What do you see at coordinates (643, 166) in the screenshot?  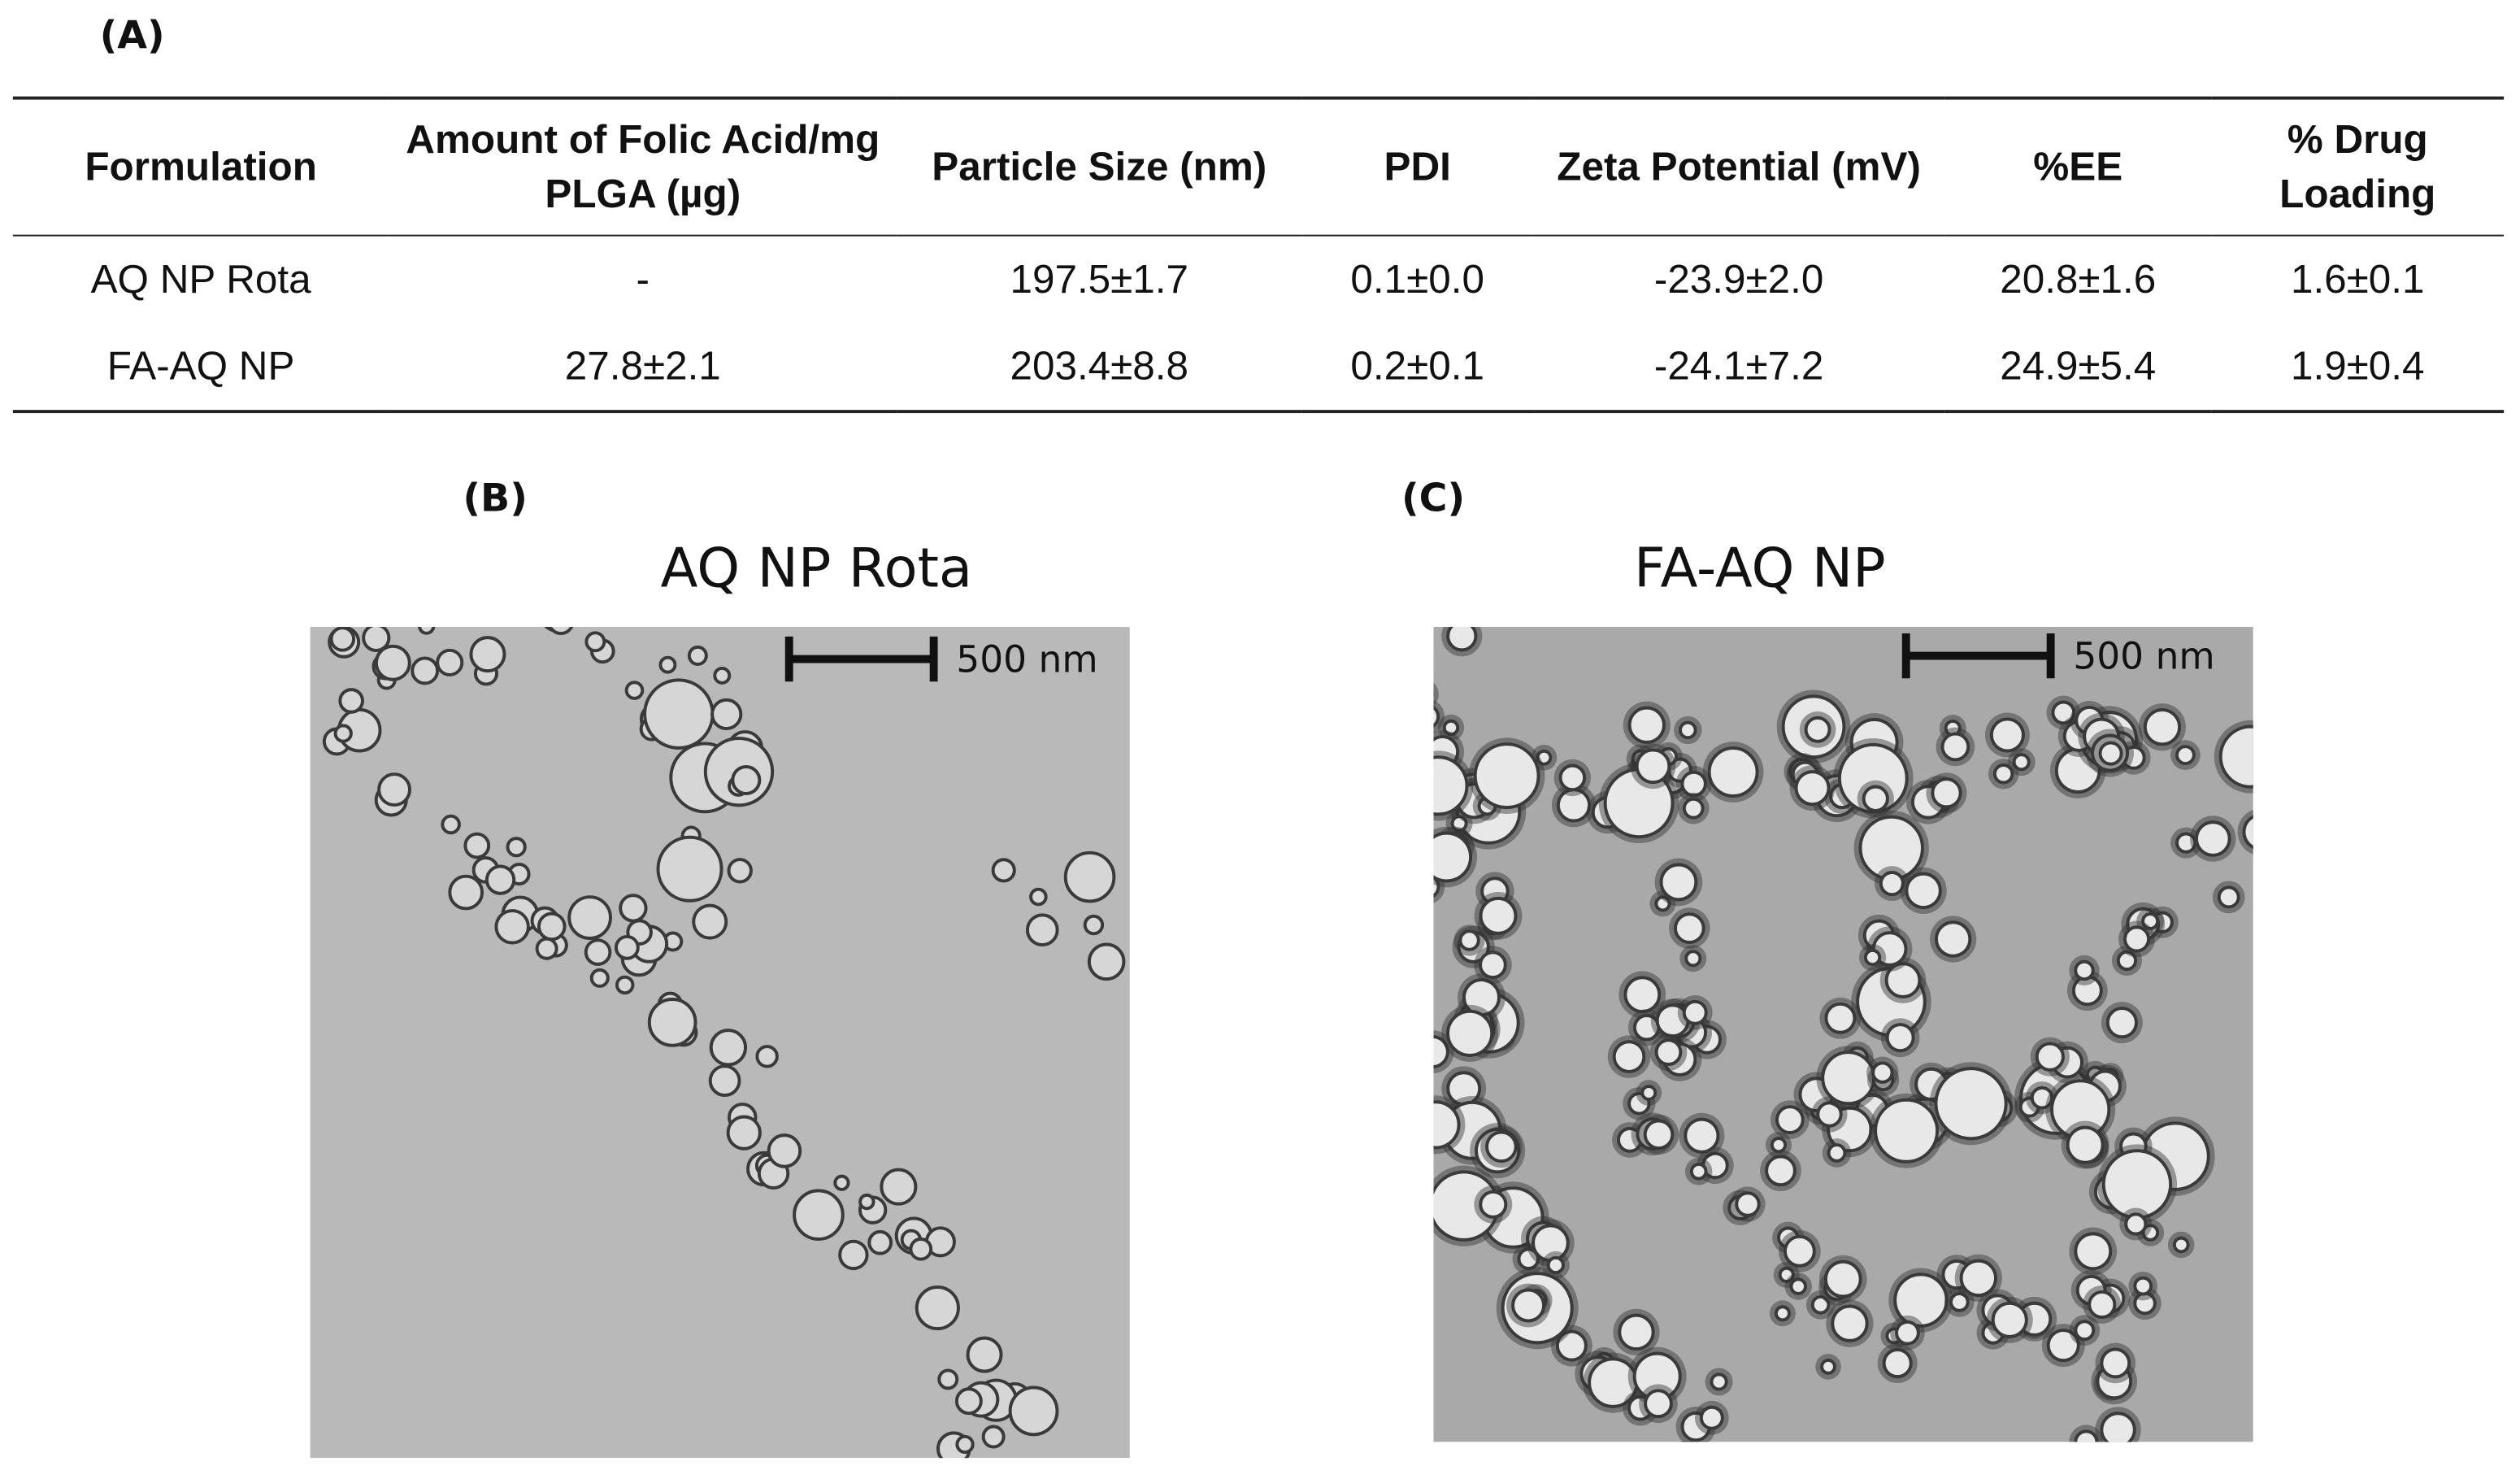 I see `column-header: Amount of Folic Acid/mg PLGA (µg)` at bounding box center [643, 166].